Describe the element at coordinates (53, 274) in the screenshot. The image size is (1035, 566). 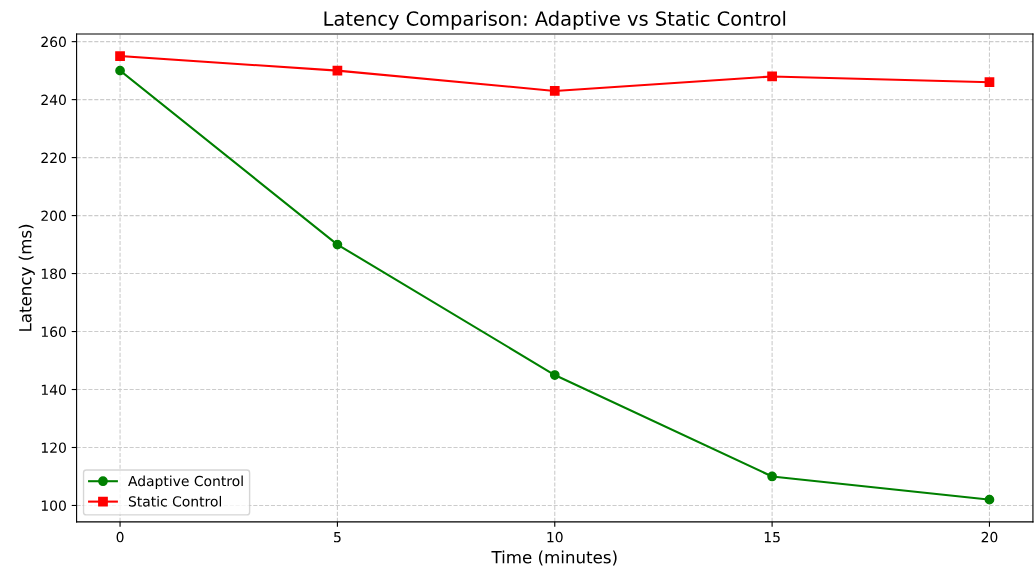
I see `y-tick-label: 180` at that location.